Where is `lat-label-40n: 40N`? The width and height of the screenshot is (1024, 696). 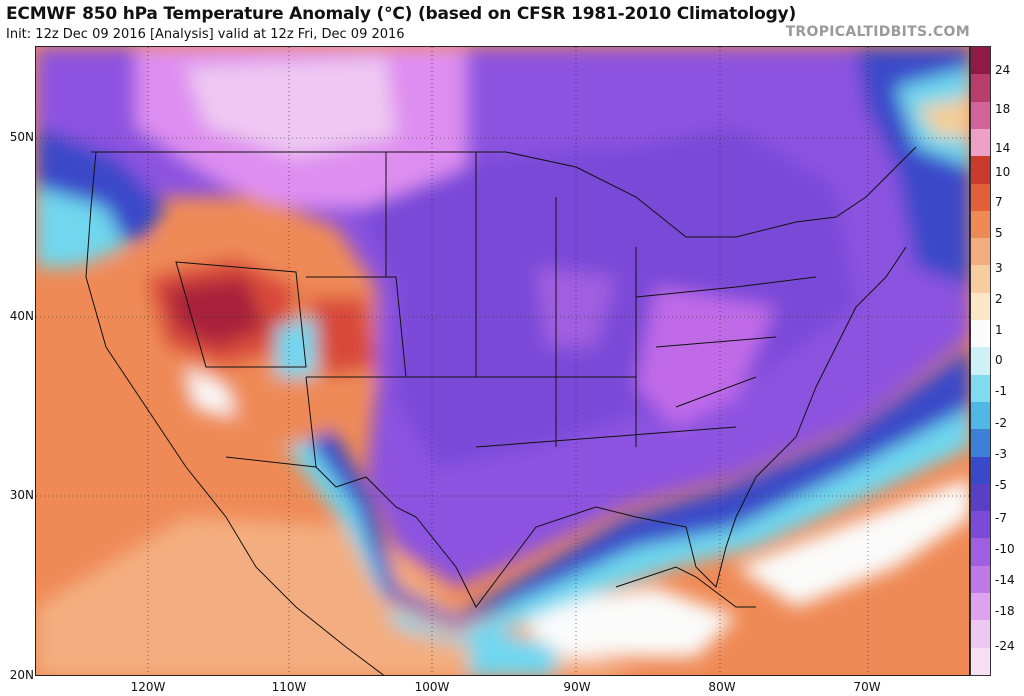 lat-label-40n: 40N is located at coordinates (21, 316).